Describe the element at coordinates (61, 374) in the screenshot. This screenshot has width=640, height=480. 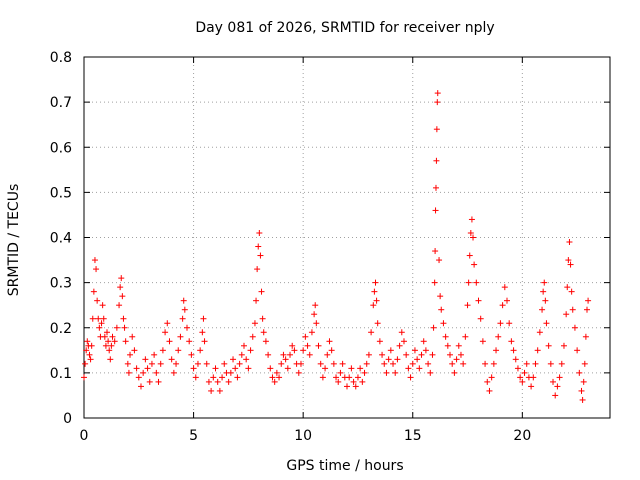
I see `y-tick-label: 0.1` at that location.